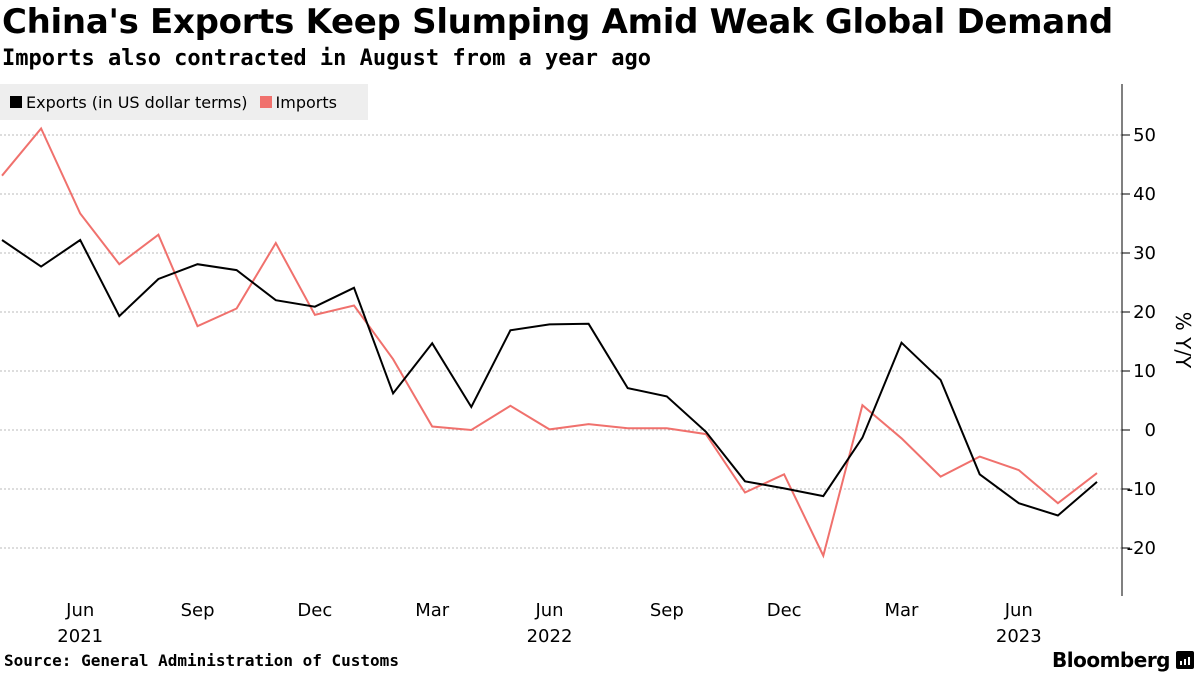  Describe the element at coordinates (137, 102) in the screenshot. I see `legend-label-exports: Exports (in US dollar terms)` at that location.